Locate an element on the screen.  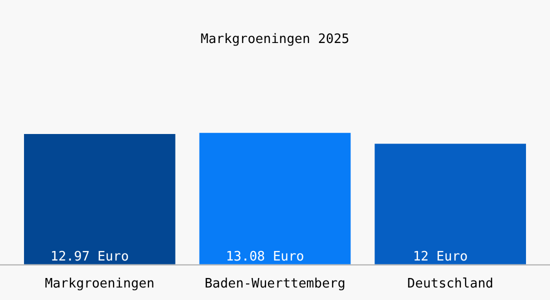
data-label: 13.08 Euro is located at coordinates (265, 256).